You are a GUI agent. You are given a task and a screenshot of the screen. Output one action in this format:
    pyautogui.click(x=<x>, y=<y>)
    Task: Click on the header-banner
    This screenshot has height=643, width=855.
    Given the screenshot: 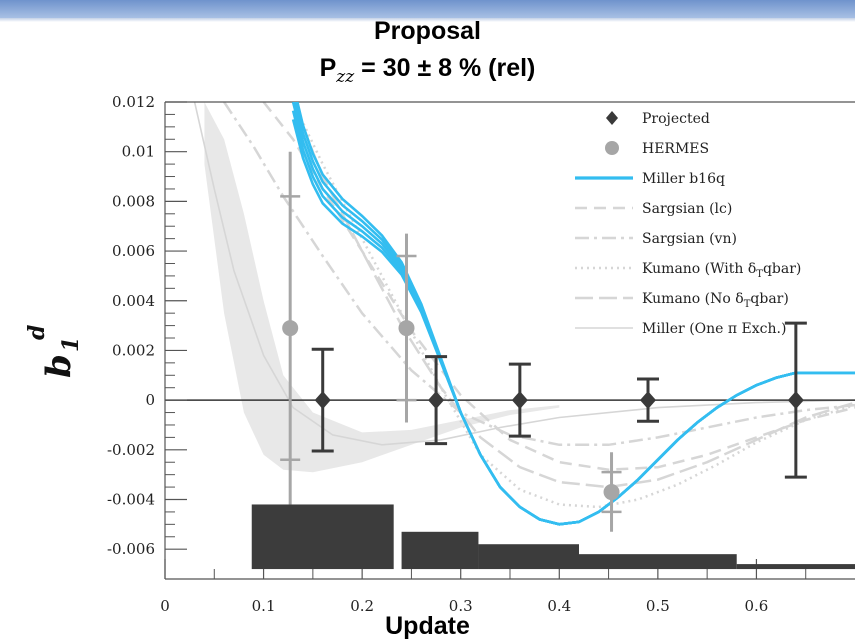 What is the action you would take?
    pyautogui.click(x=427, y=11)
    